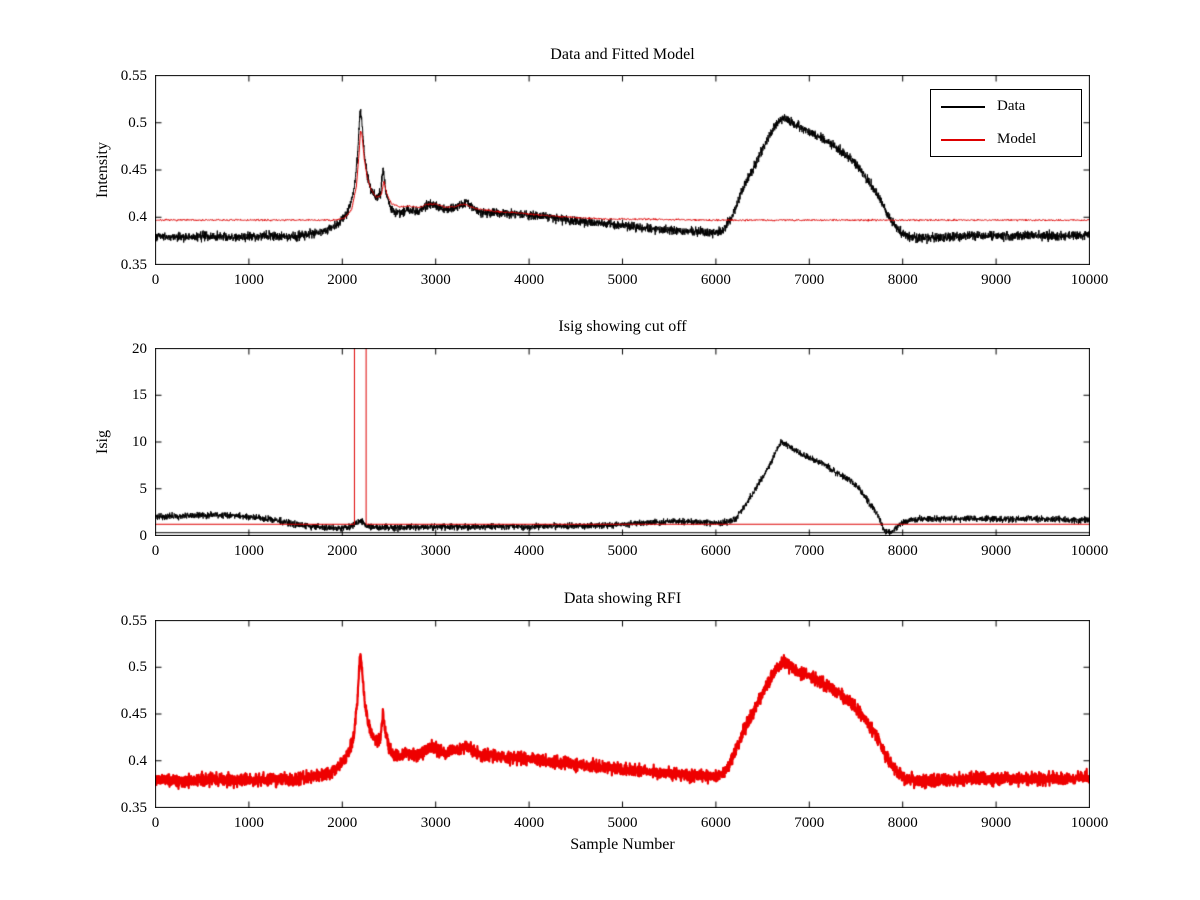 This screenshot has width=1200, height=900. What do you see at coordinates (1017, 139) in the screenshot?
I see `legend-label-model: Model` at bounding box center [1017, 139].